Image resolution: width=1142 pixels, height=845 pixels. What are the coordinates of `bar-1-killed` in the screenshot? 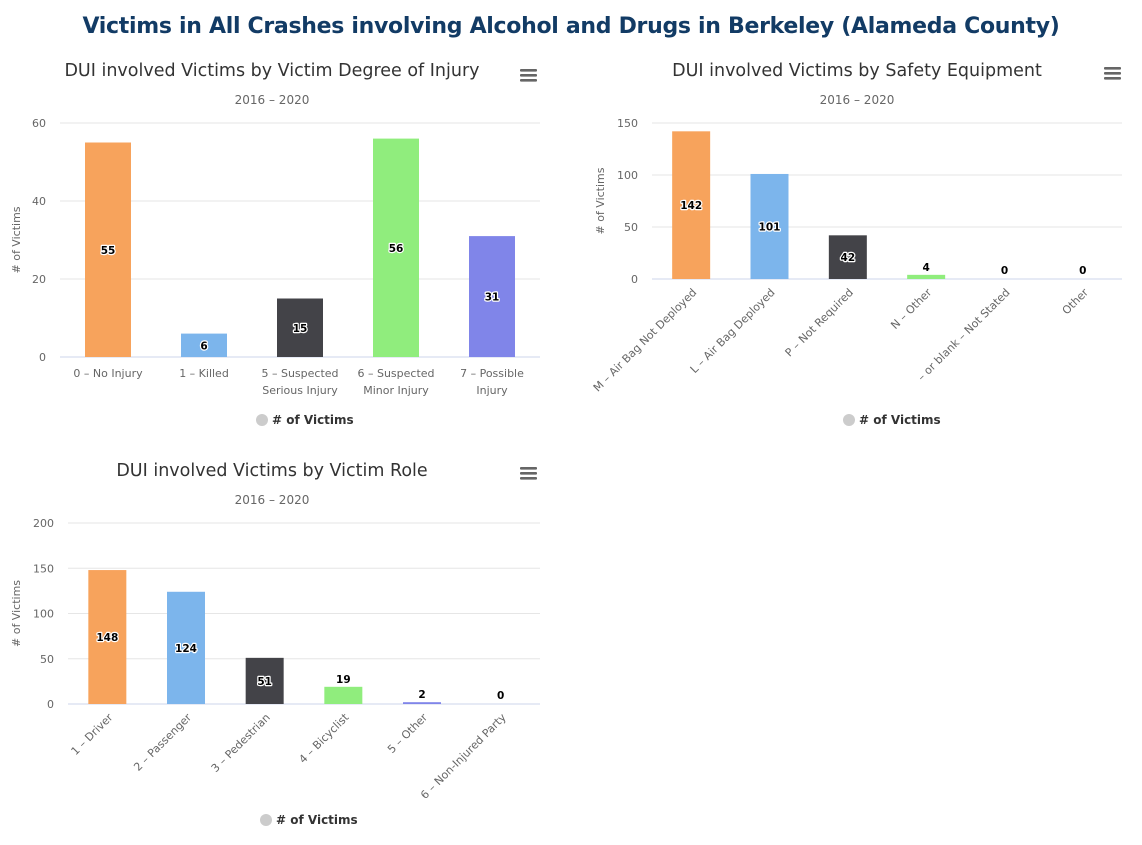 It's located at (204, 345).